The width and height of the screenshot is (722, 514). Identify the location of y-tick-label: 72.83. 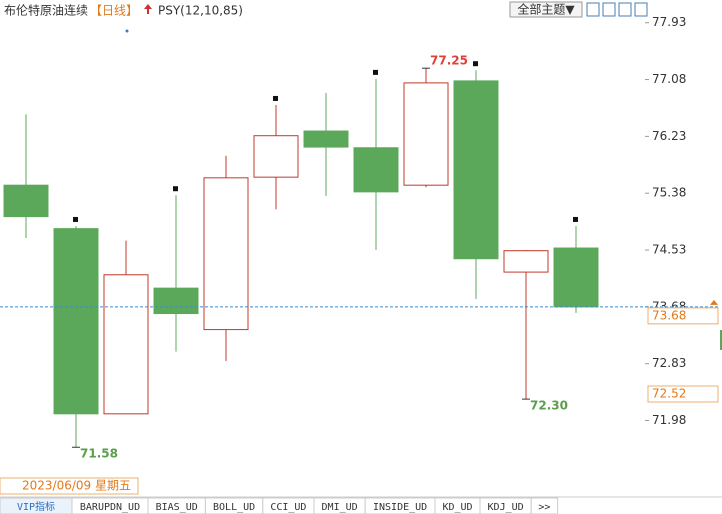
(669, 363).